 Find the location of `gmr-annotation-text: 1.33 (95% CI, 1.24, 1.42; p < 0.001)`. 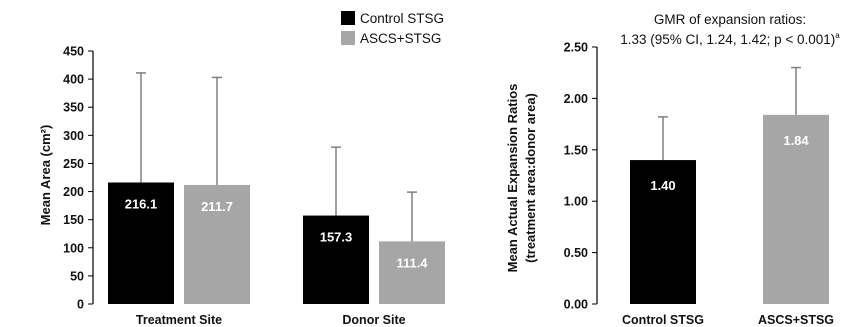

gmr-annotation-text: 1.33 (95% CI, 1.24, 1.42; p < 0.001) is located at coordinates (727, 39).